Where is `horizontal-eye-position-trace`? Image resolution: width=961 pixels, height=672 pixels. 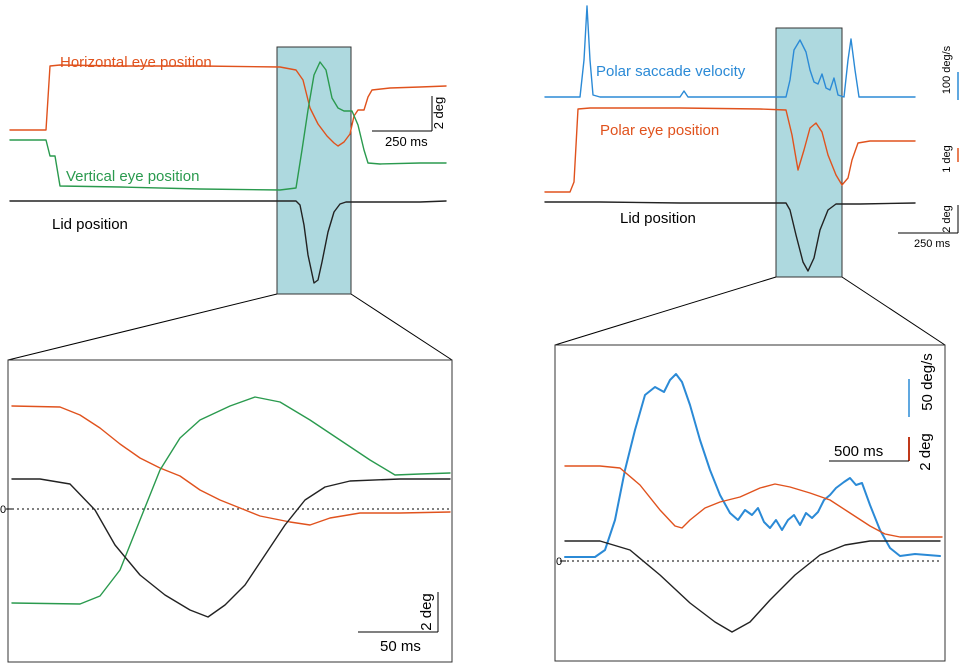 horizontal-eye-position-trace is located at coordinates (228, 105).